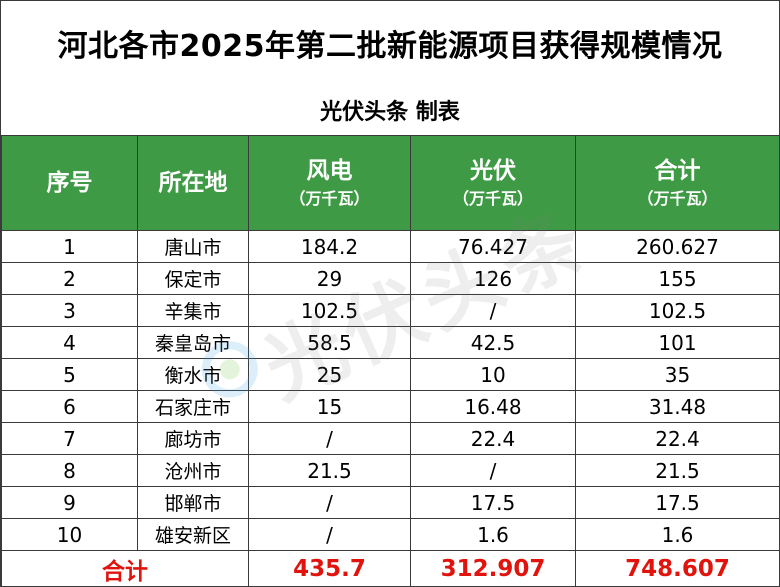 The height and width of the screenshot is (587, 780). What do you see at coordinates (677, 199) in the screenshot?
I see `header-total-unit: （万千瓦）` at bounding box center [677, 199].